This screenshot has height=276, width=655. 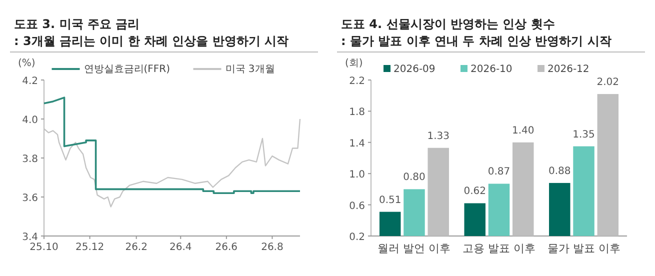 What do you see at coordinates (272, 247) in the screenshot?
I see `x-tick-label: 26.8` at bounding box center [272, 247].